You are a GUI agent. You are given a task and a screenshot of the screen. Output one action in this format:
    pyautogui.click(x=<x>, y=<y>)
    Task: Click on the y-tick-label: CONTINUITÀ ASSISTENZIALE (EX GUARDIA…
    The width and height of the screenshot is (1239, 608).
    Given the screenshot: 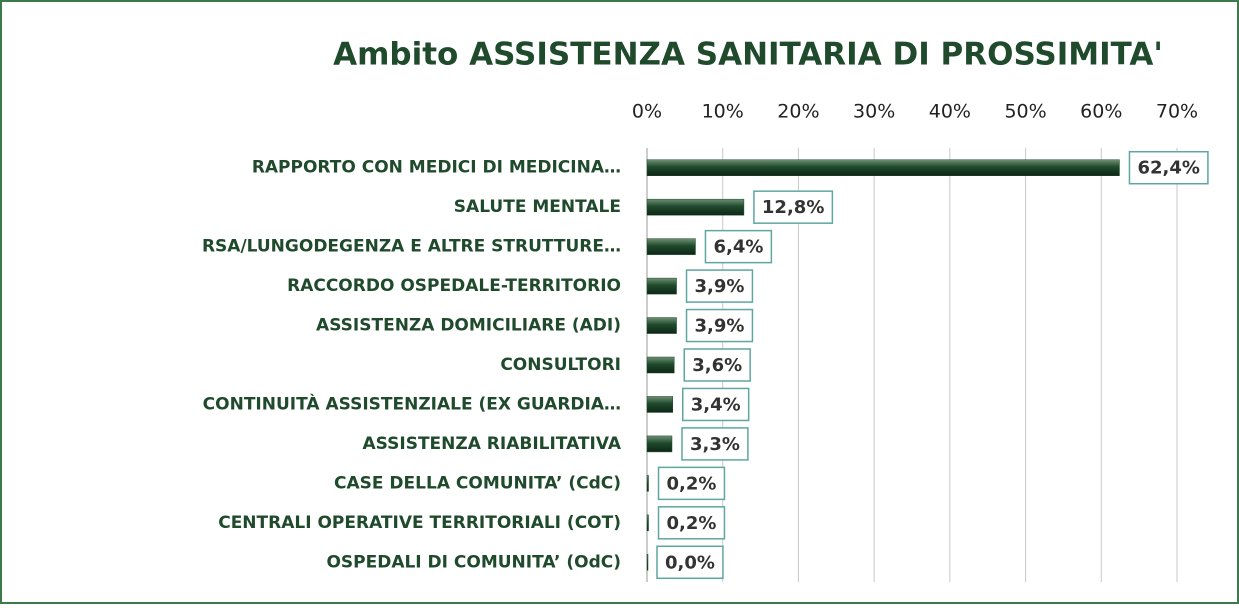 What is the action you would take?
    pyautogui.click(x=412, y=403)
    